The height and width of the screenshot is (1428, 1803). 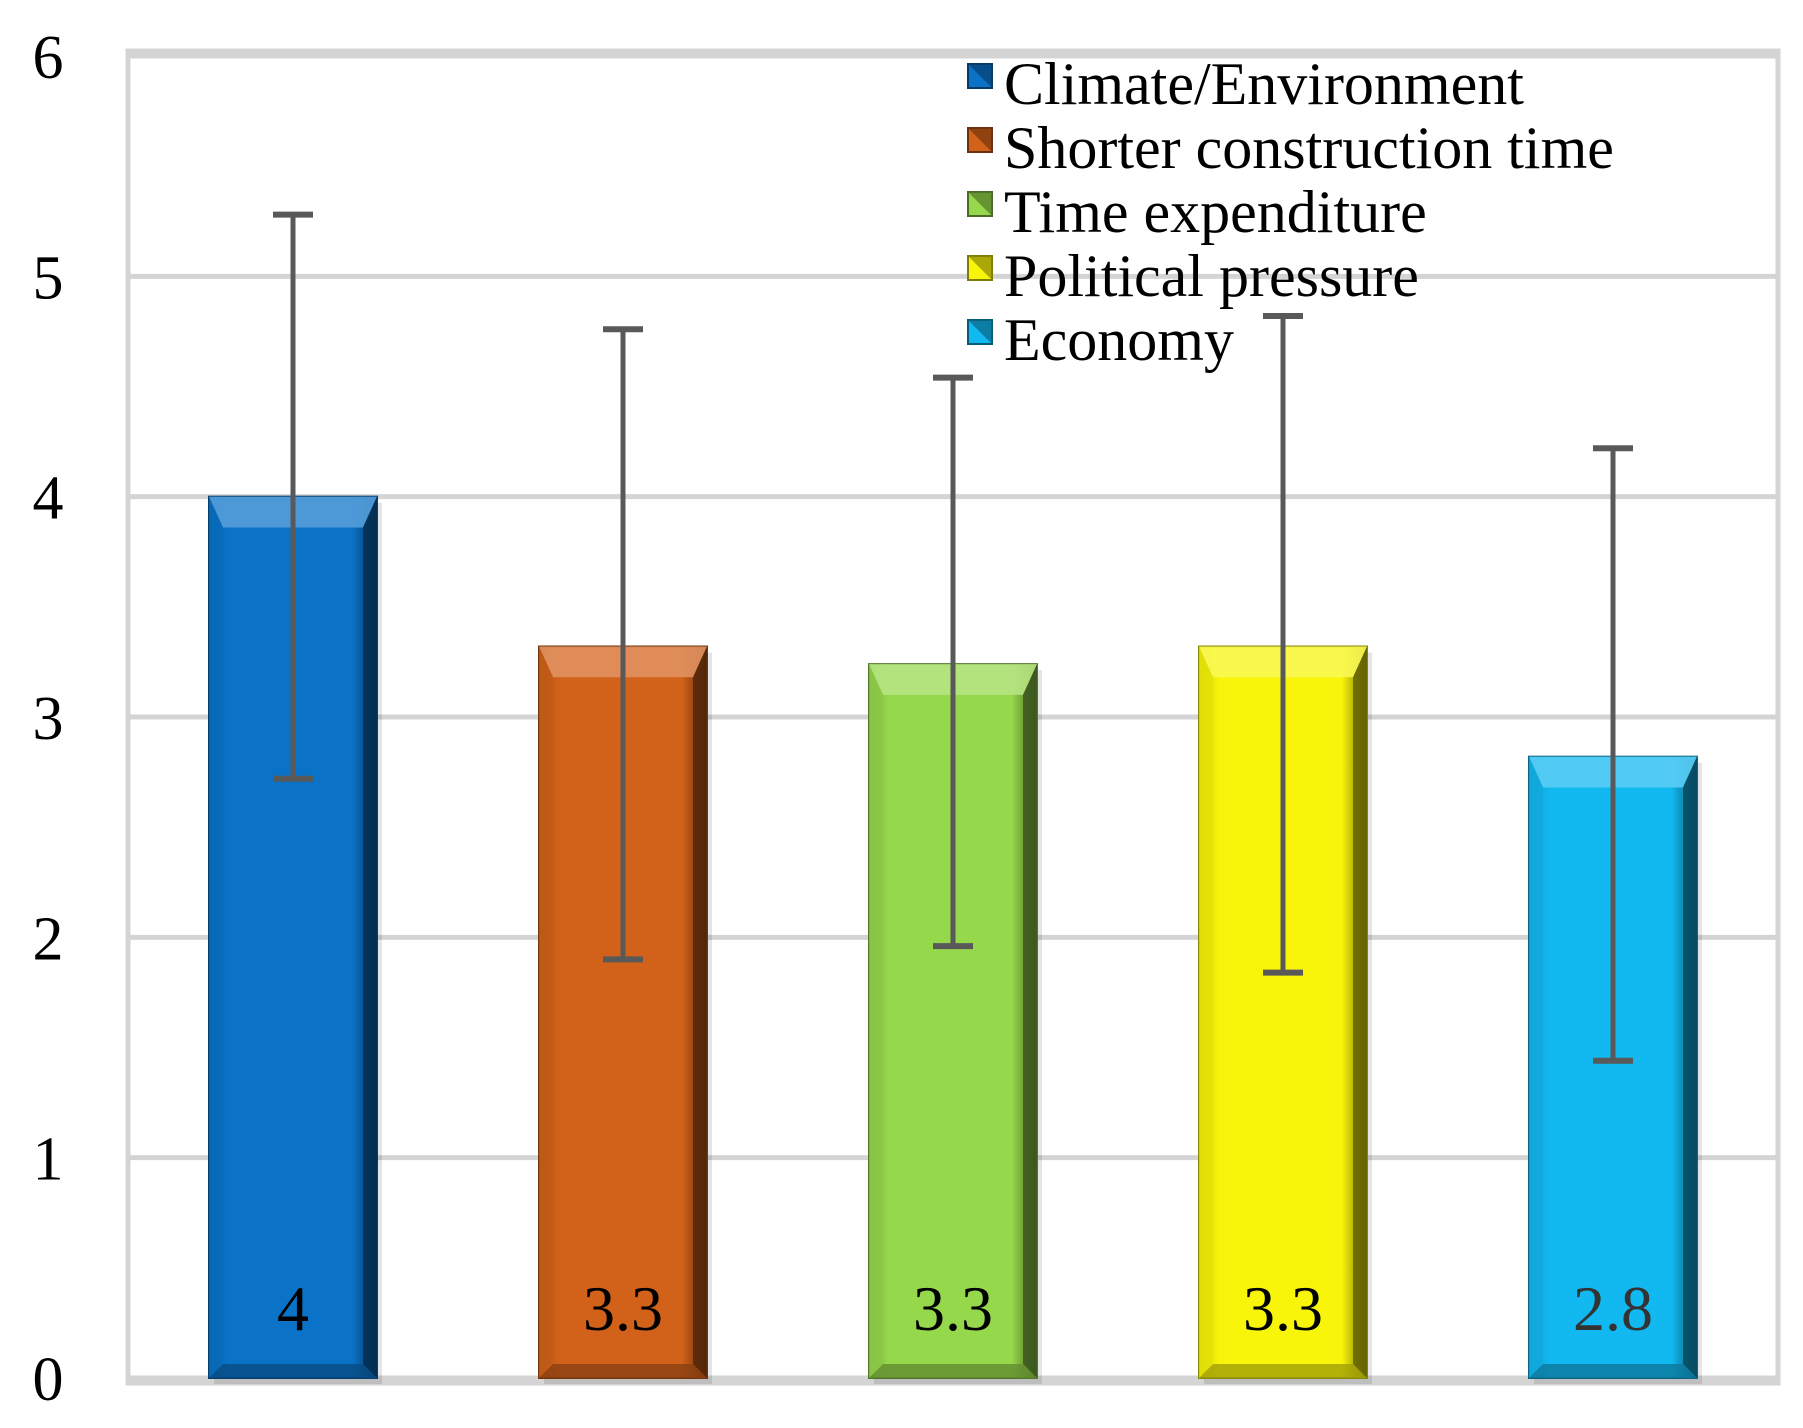 I want to click on legend-label: Time expenditure, so click(x=1215, y=212).